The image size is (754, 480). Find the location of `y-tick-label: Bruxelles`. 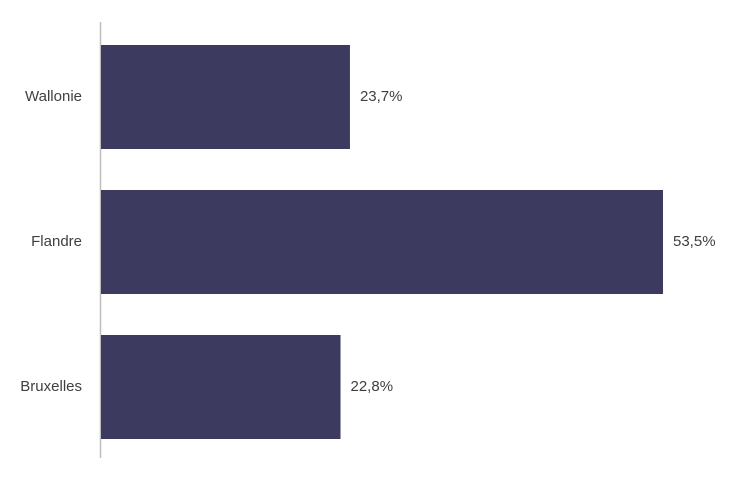

y-tick-label: Bruxelles is located at coordinates (51, 386).